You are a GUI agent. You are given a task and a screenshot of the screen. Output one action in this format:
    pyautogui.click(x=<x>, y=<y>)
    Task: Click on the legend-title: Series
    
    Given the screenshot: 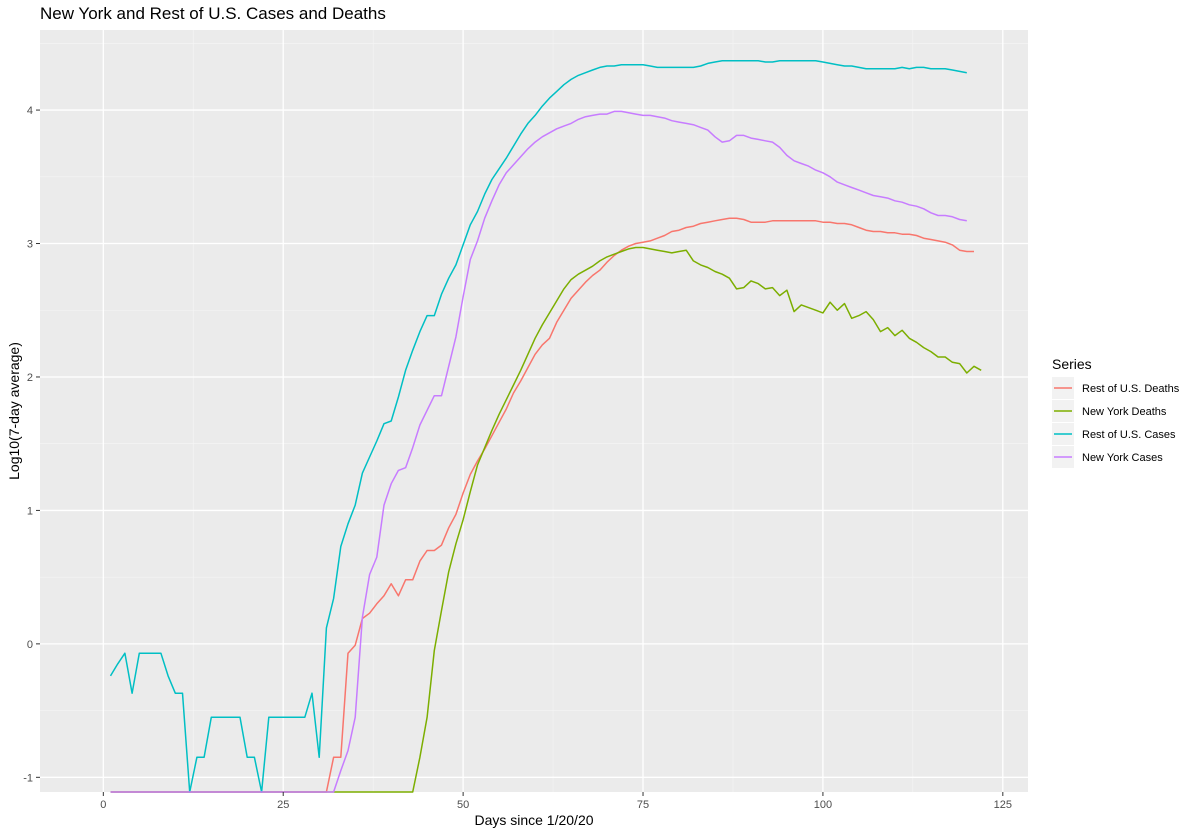 What is the action you would take?
    pyautogui.click(x=1072, y=364)
    